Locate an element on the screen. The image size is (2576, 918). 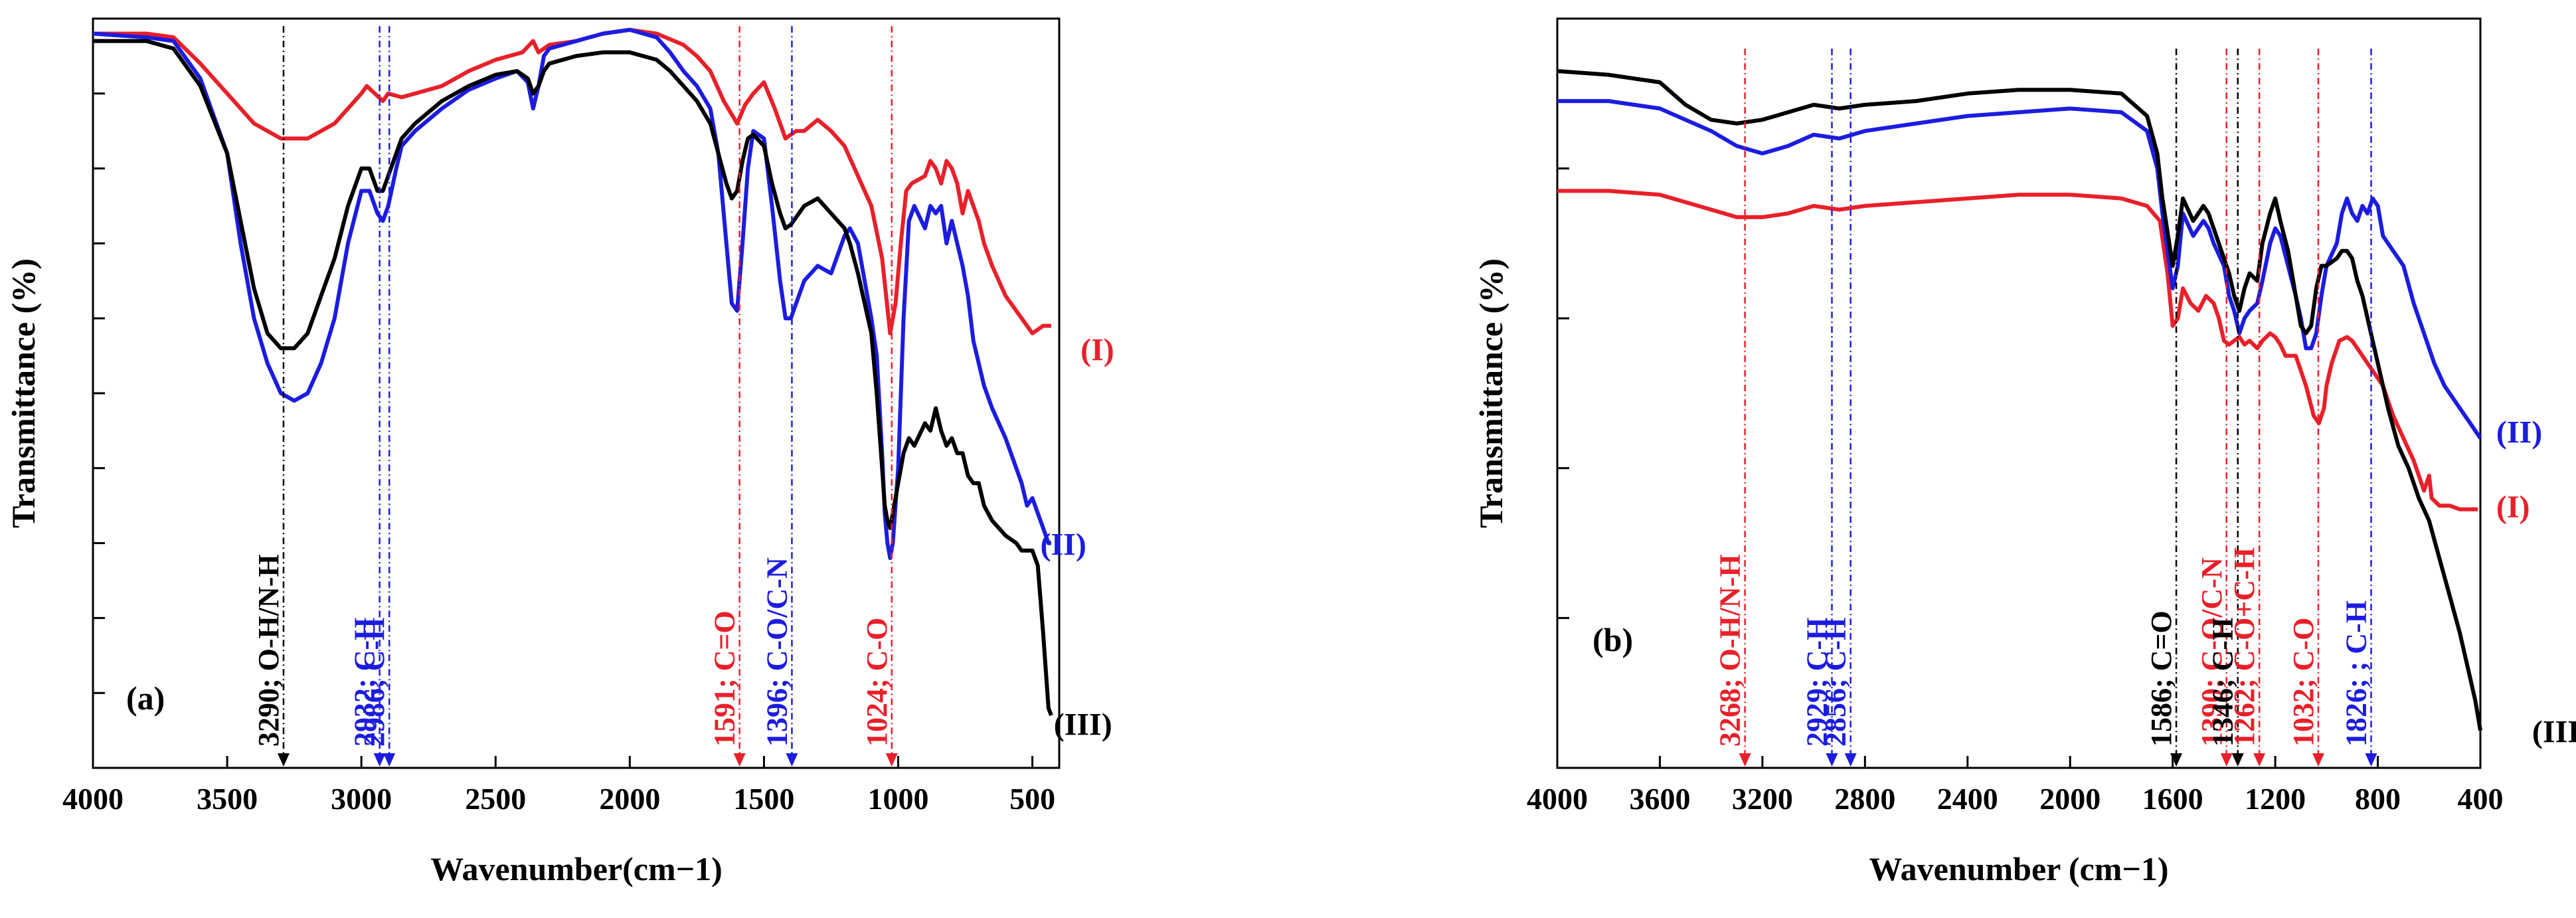
annotation-label: 2856; C-H is located at coordinates (1836, 682).